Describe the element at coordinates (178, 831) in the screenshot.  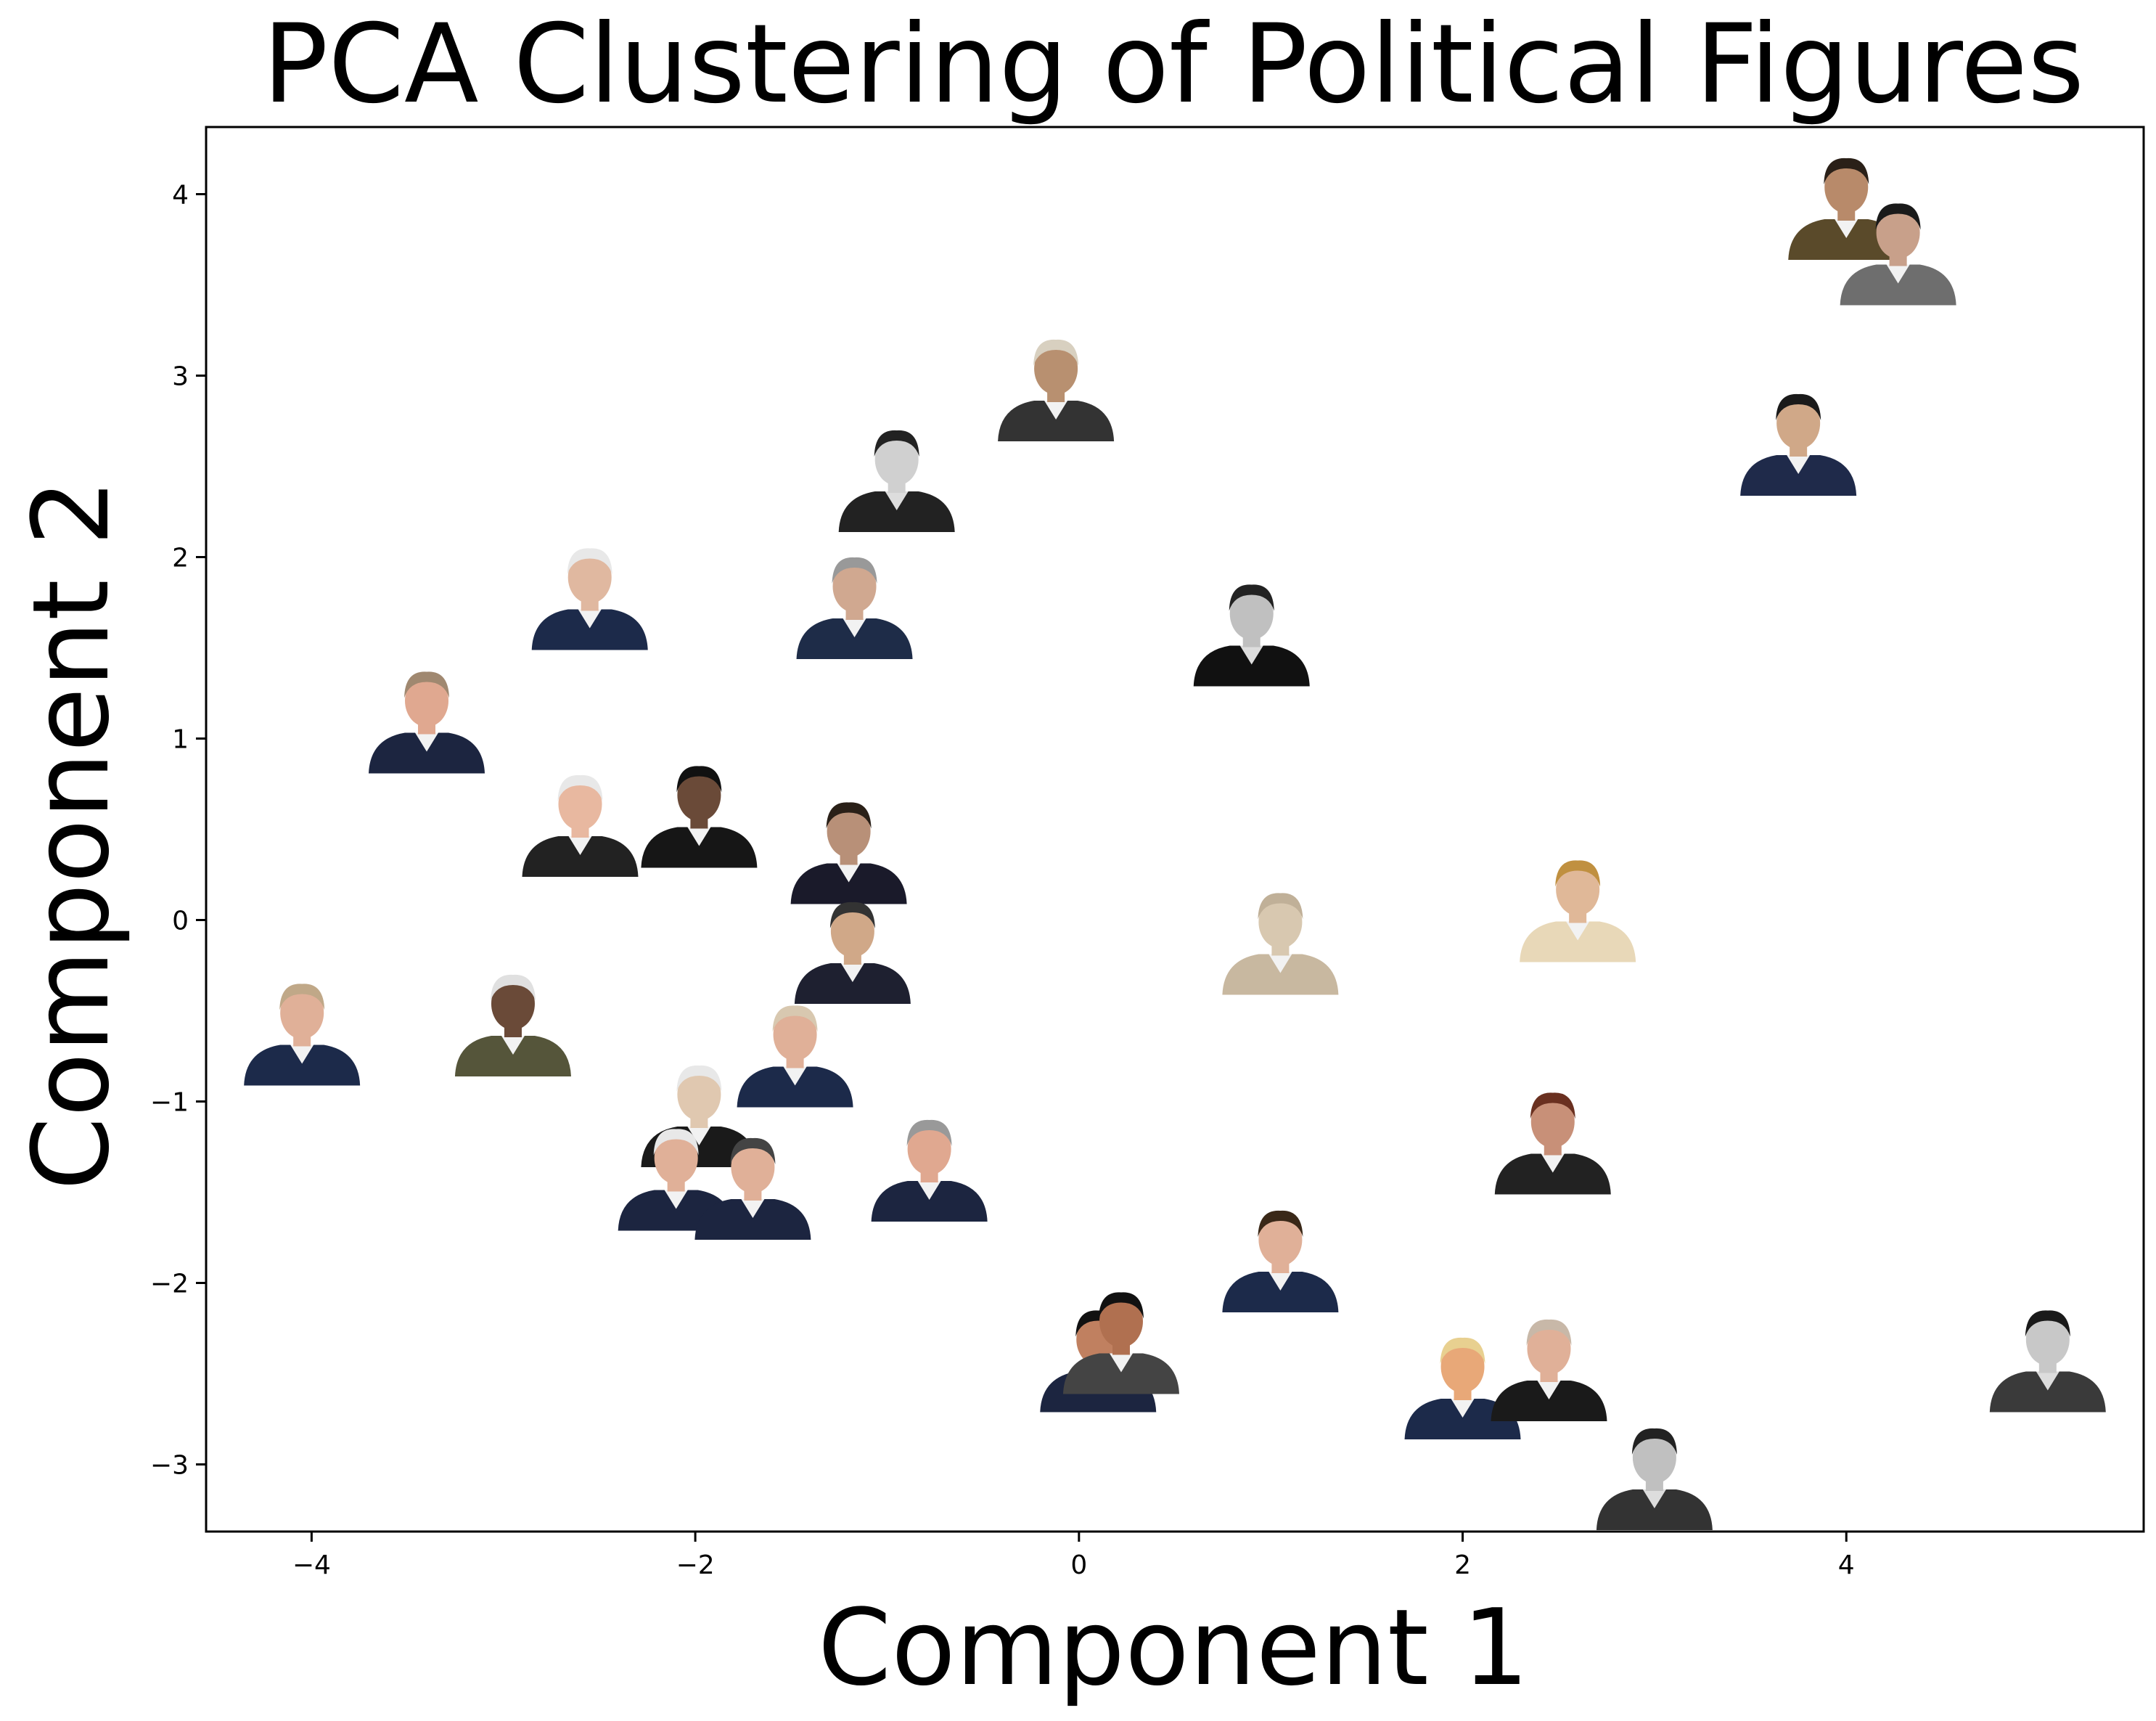
I see `y-axis-ticks: −3 −2 −1 0 1 2 3 4` at that location.